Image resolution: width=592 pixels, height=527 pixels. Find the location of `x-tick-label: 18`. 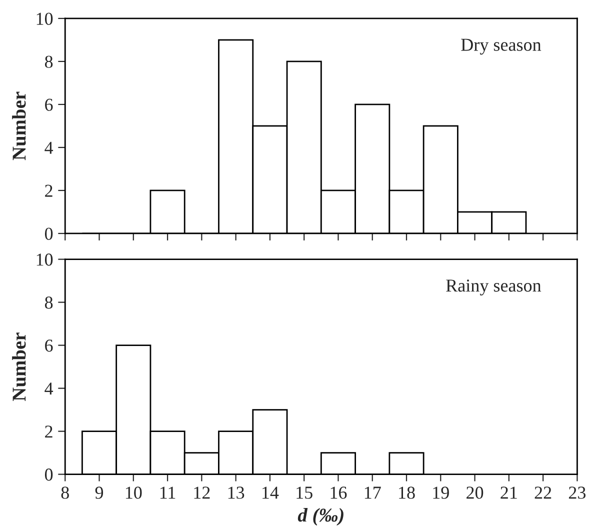

x-tick-label: 18 is located at coordinates (407, 492).